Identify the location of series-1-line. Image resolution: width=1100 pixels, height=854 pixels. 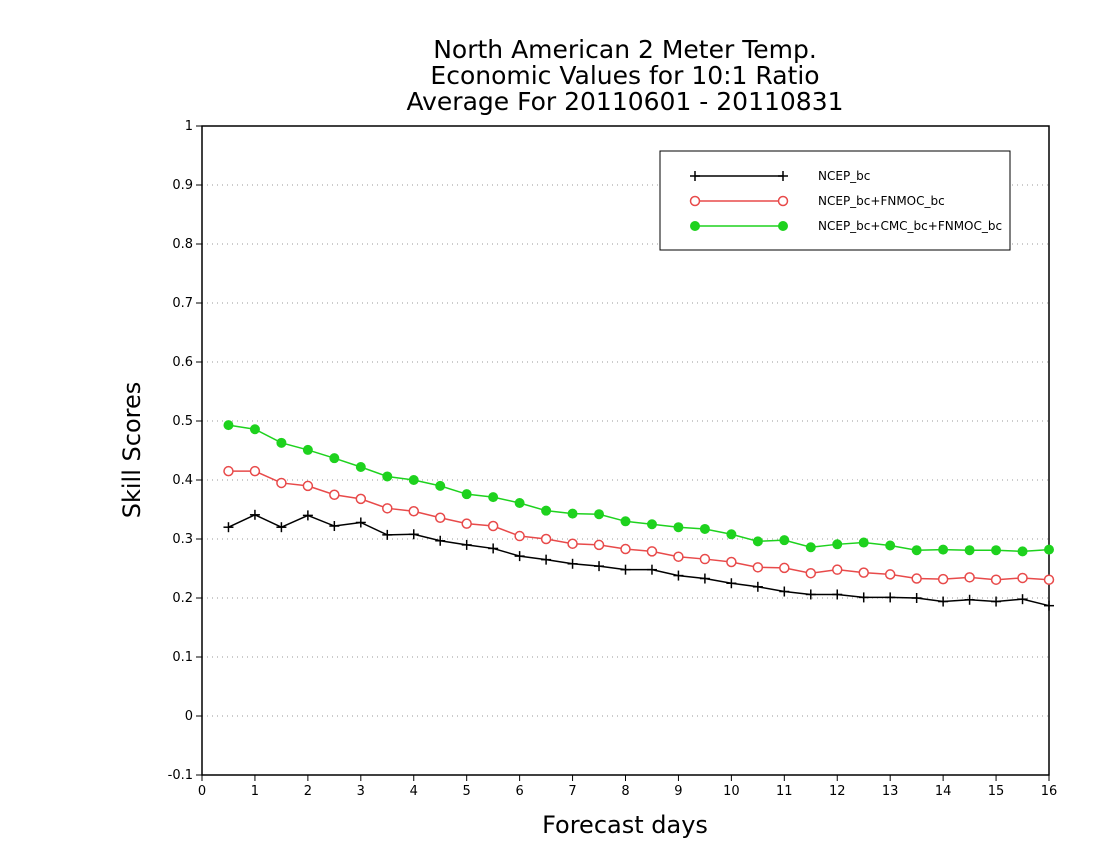
(639, 560).